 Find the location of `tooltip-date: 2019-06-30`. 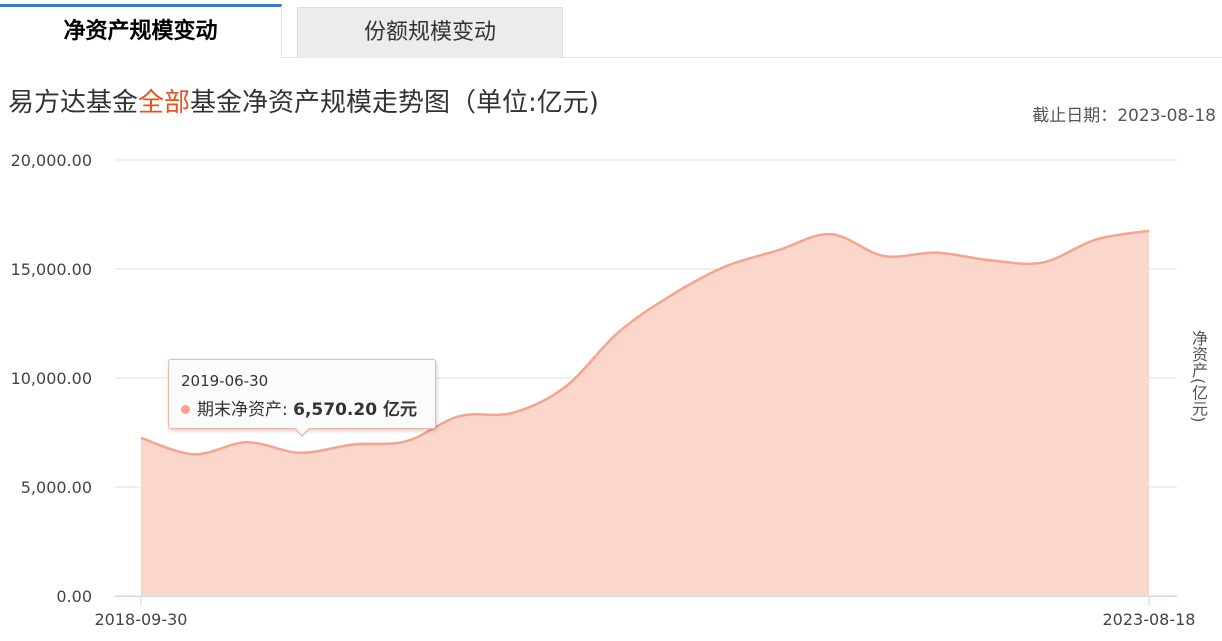

tooltip-date: 2019-06-30 is located at coordinates (225, 381).